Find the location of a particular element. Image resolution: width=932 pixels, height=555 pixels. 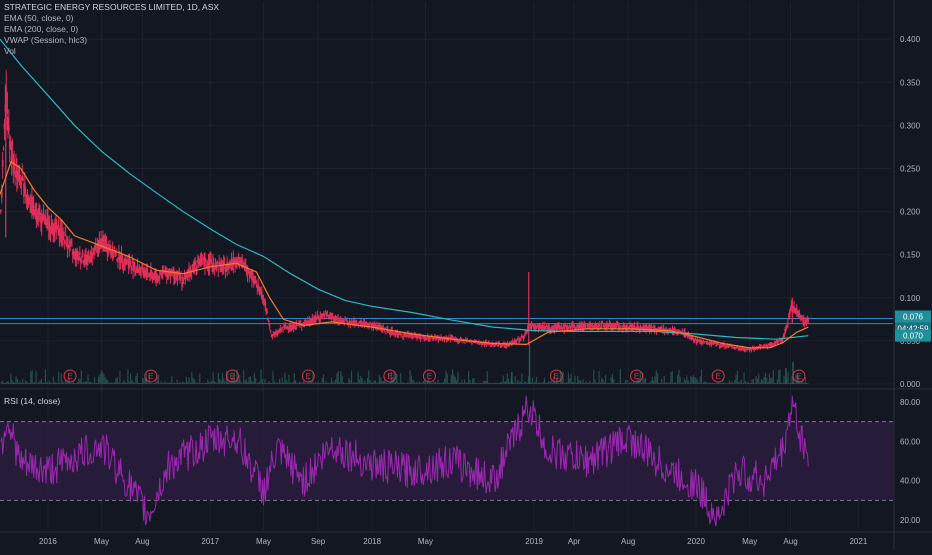

earnings-marker-label: E is located at coordinates (232, 376).